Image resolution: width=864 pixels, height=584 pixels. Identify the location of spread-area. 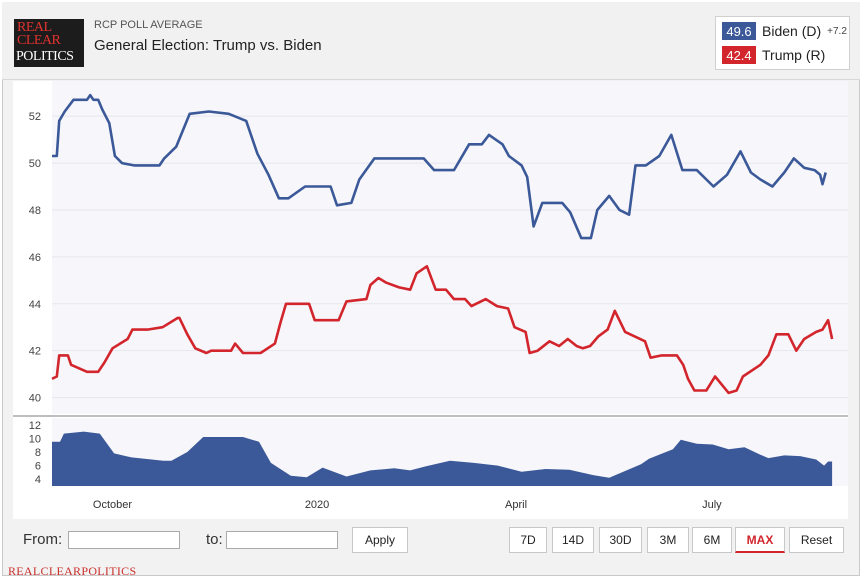
(442, 458).